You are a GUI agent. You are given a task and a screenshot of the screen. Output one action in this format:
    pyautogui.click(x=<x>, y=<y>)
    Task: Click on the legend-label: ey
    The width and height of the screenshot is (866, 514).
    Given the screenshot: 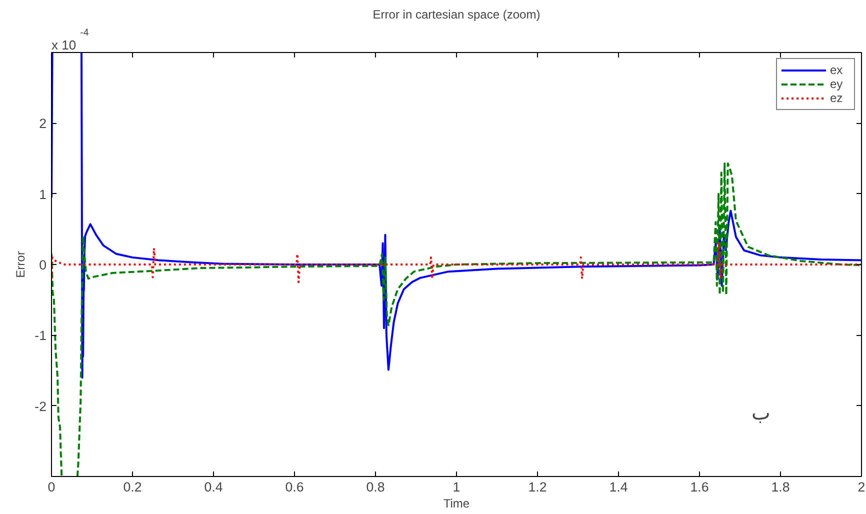 What is the action you would take?
    pyautogui.click(x=837, y=84)
    